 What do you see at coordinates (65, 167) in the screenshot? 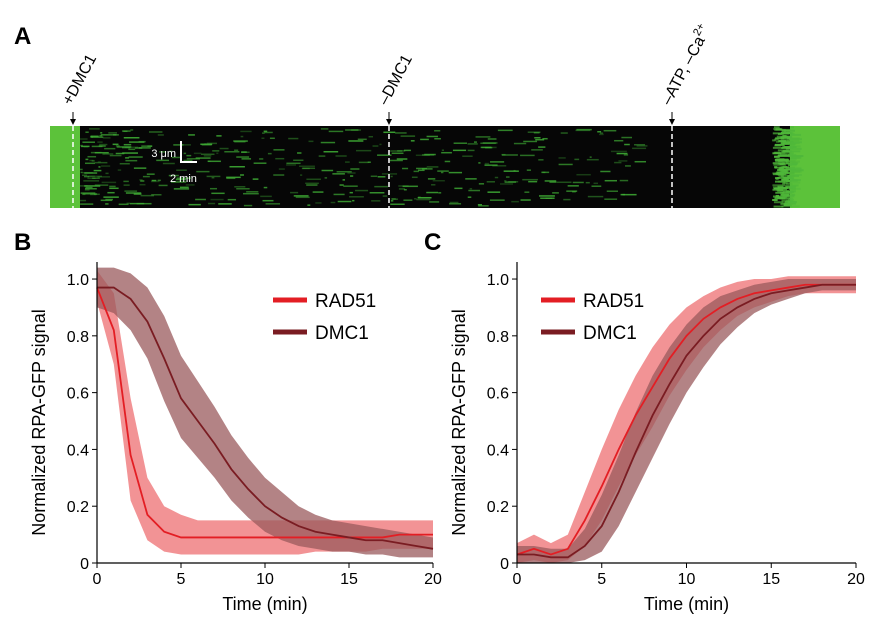
I see `kymograph-signal` at bounding box center [65, 167].